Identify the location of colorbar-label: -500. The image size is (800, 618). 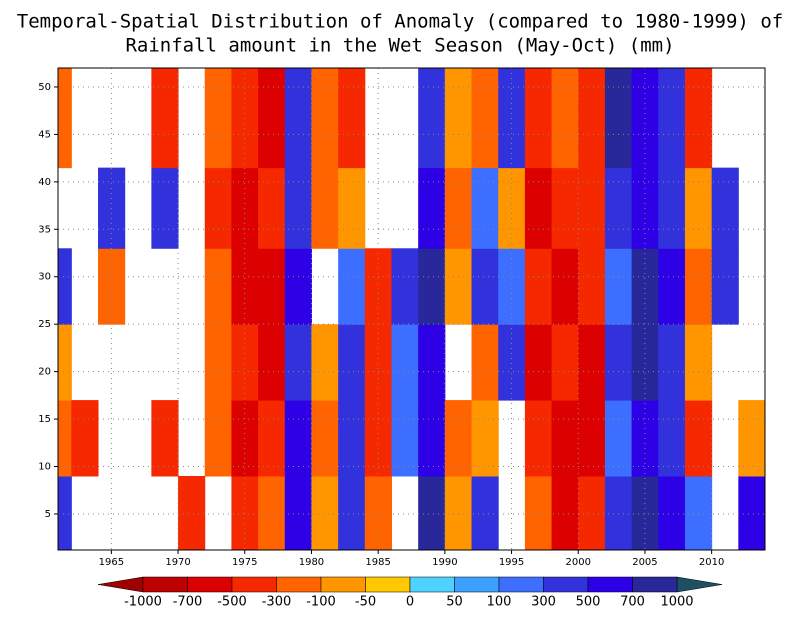
(232, 602).